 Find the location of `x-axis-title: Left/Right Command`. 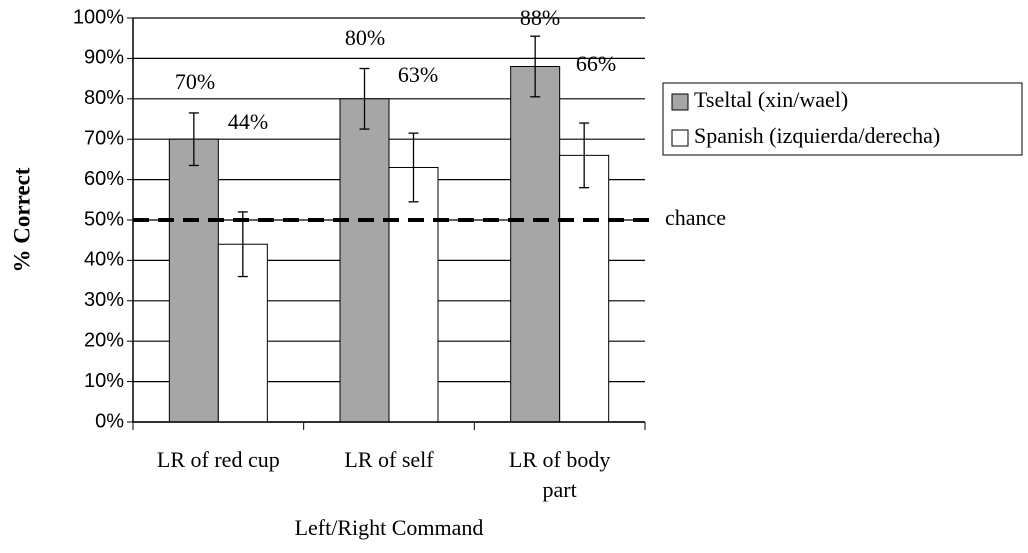

x-axis-title: Left/Right Command is located at coordinates (389, 527).